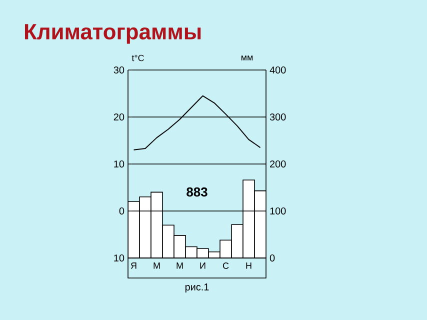  What do you see at coordinates (278, 70) in the screenshot?
I see `y2-tick-label: 400` at bounding box center [278, 70].